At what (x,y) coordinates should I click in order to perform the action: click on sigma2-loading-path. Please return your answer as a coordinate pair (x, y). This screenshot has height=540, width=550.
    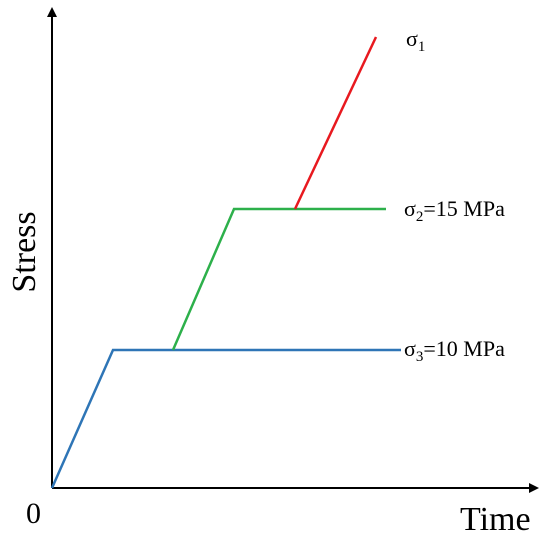
    Looking at the image, I should click on (278, 279).